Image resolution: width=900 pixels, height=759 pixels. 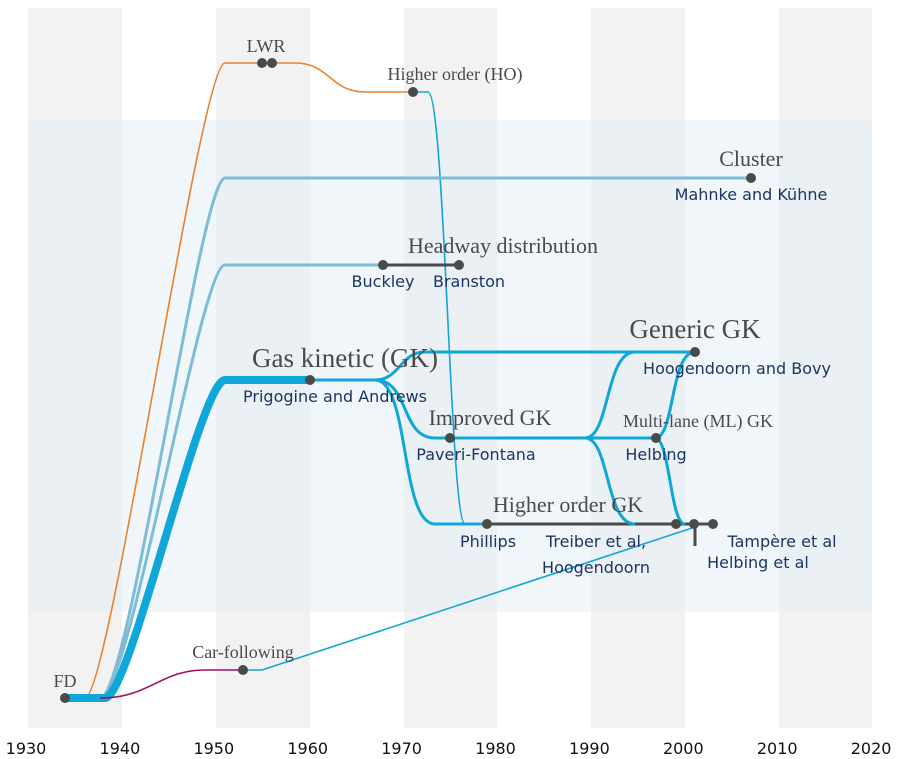 I want to click on axis-tick-label: 1950, so click(x=213, y=748).